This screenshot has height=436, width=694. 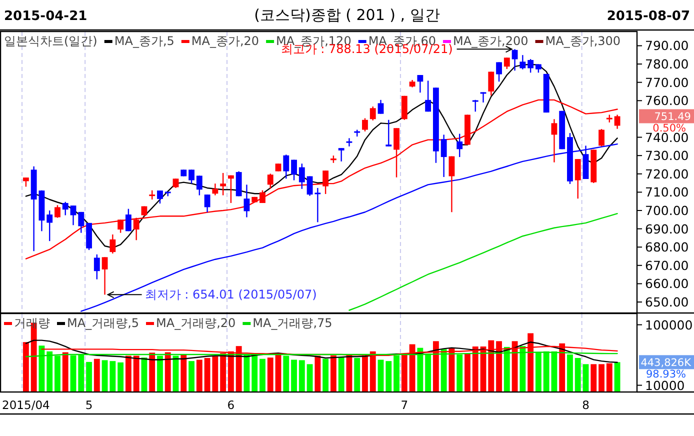 I want to click on x-tick-label: 6, so click(x=231, y=405).